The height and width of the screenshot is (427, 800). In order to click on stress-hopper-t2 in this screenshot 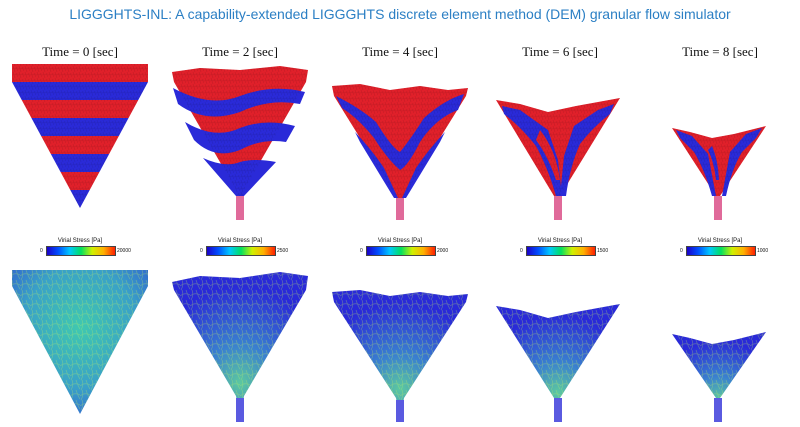, I will do `click(240, 346)`.